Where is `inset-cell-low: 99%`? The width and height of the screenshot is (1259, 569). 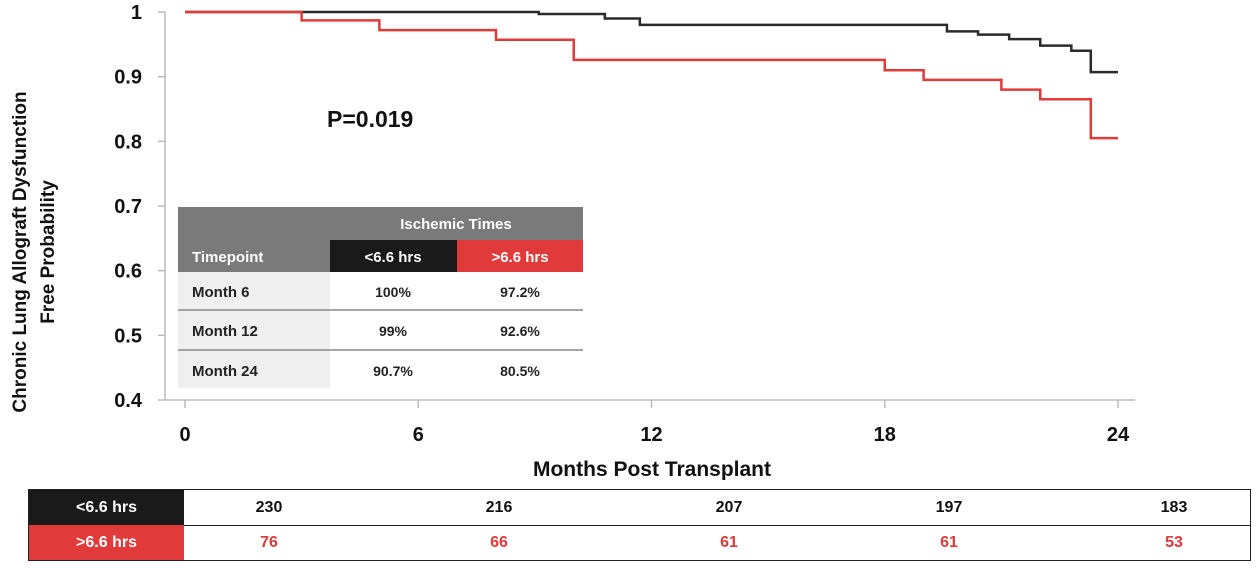 inset-cell-low: 99% is located at coordinates (393, 331).